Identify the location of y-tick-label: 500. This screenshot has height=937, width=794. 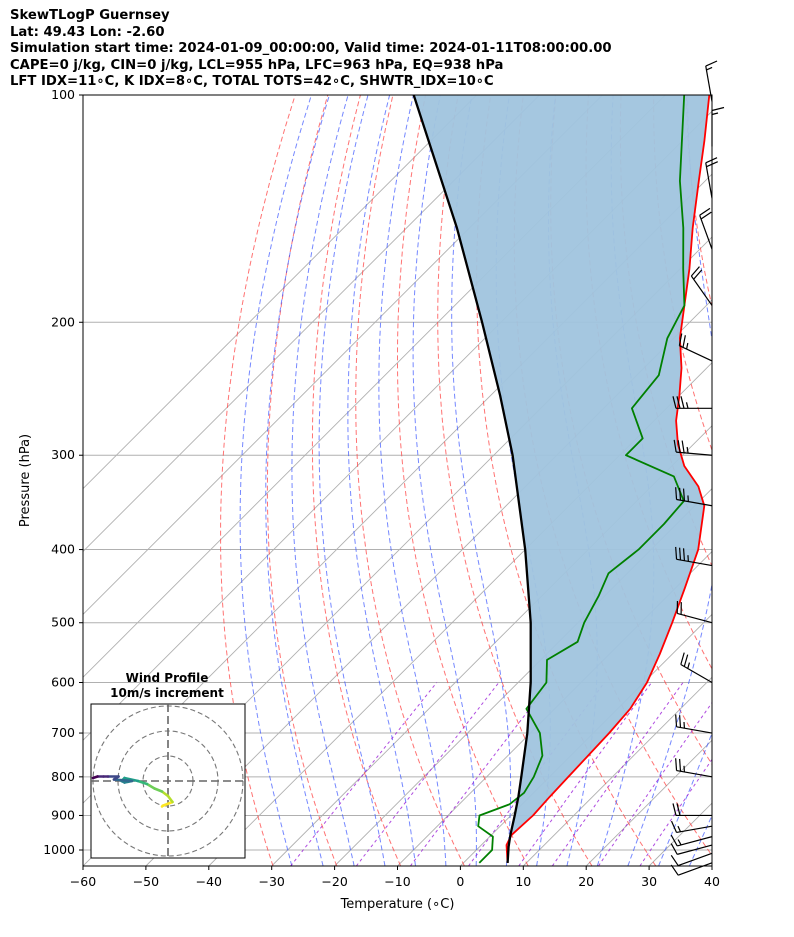
(63, 622).